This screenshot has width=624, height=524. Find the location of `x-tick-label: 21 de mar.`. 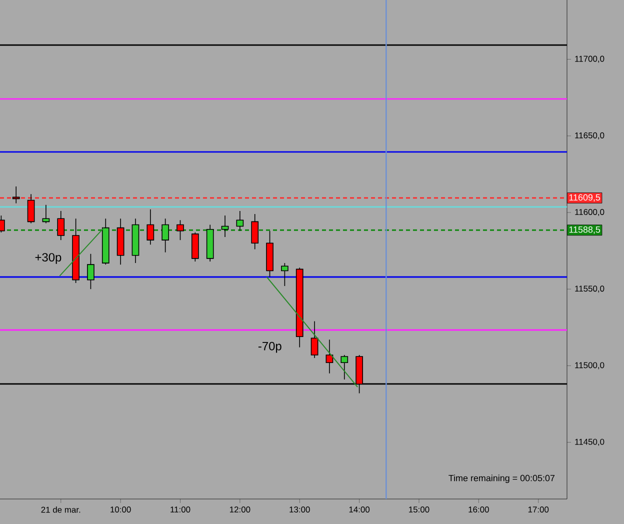

x-tick-label: 21 de mar. is located at coordinates (60, 509).